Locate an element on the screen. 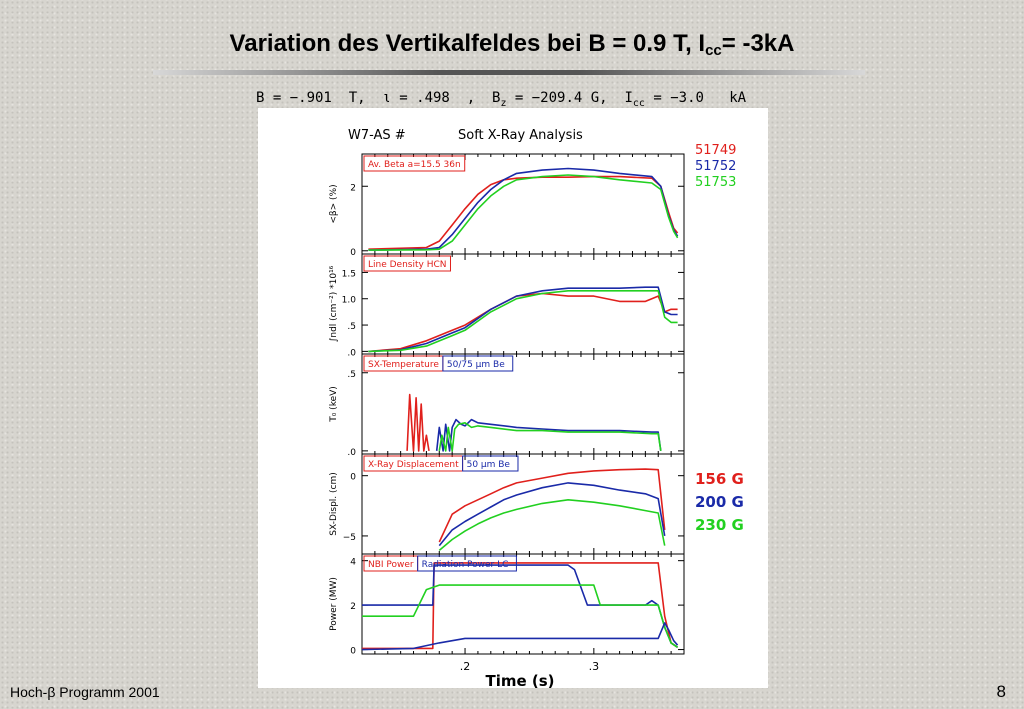  y-axis-label: Power (MW) is located at coordinates (334, 604).